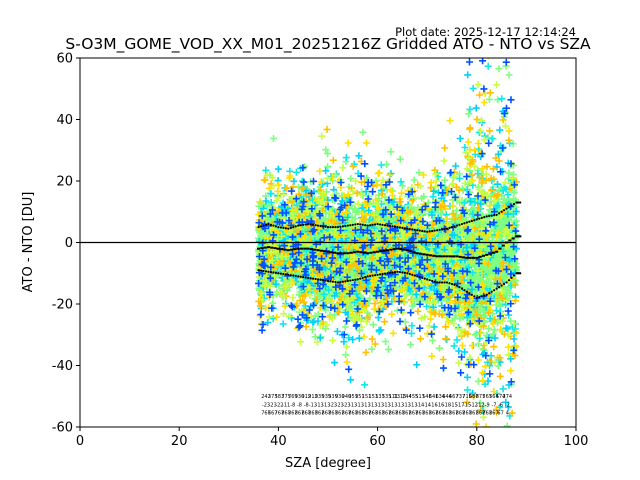 This screenshot has height=480, width=640. Describe the element at coordinates (474, 405) in the screenshot. I see `count-label: -12` at that location.